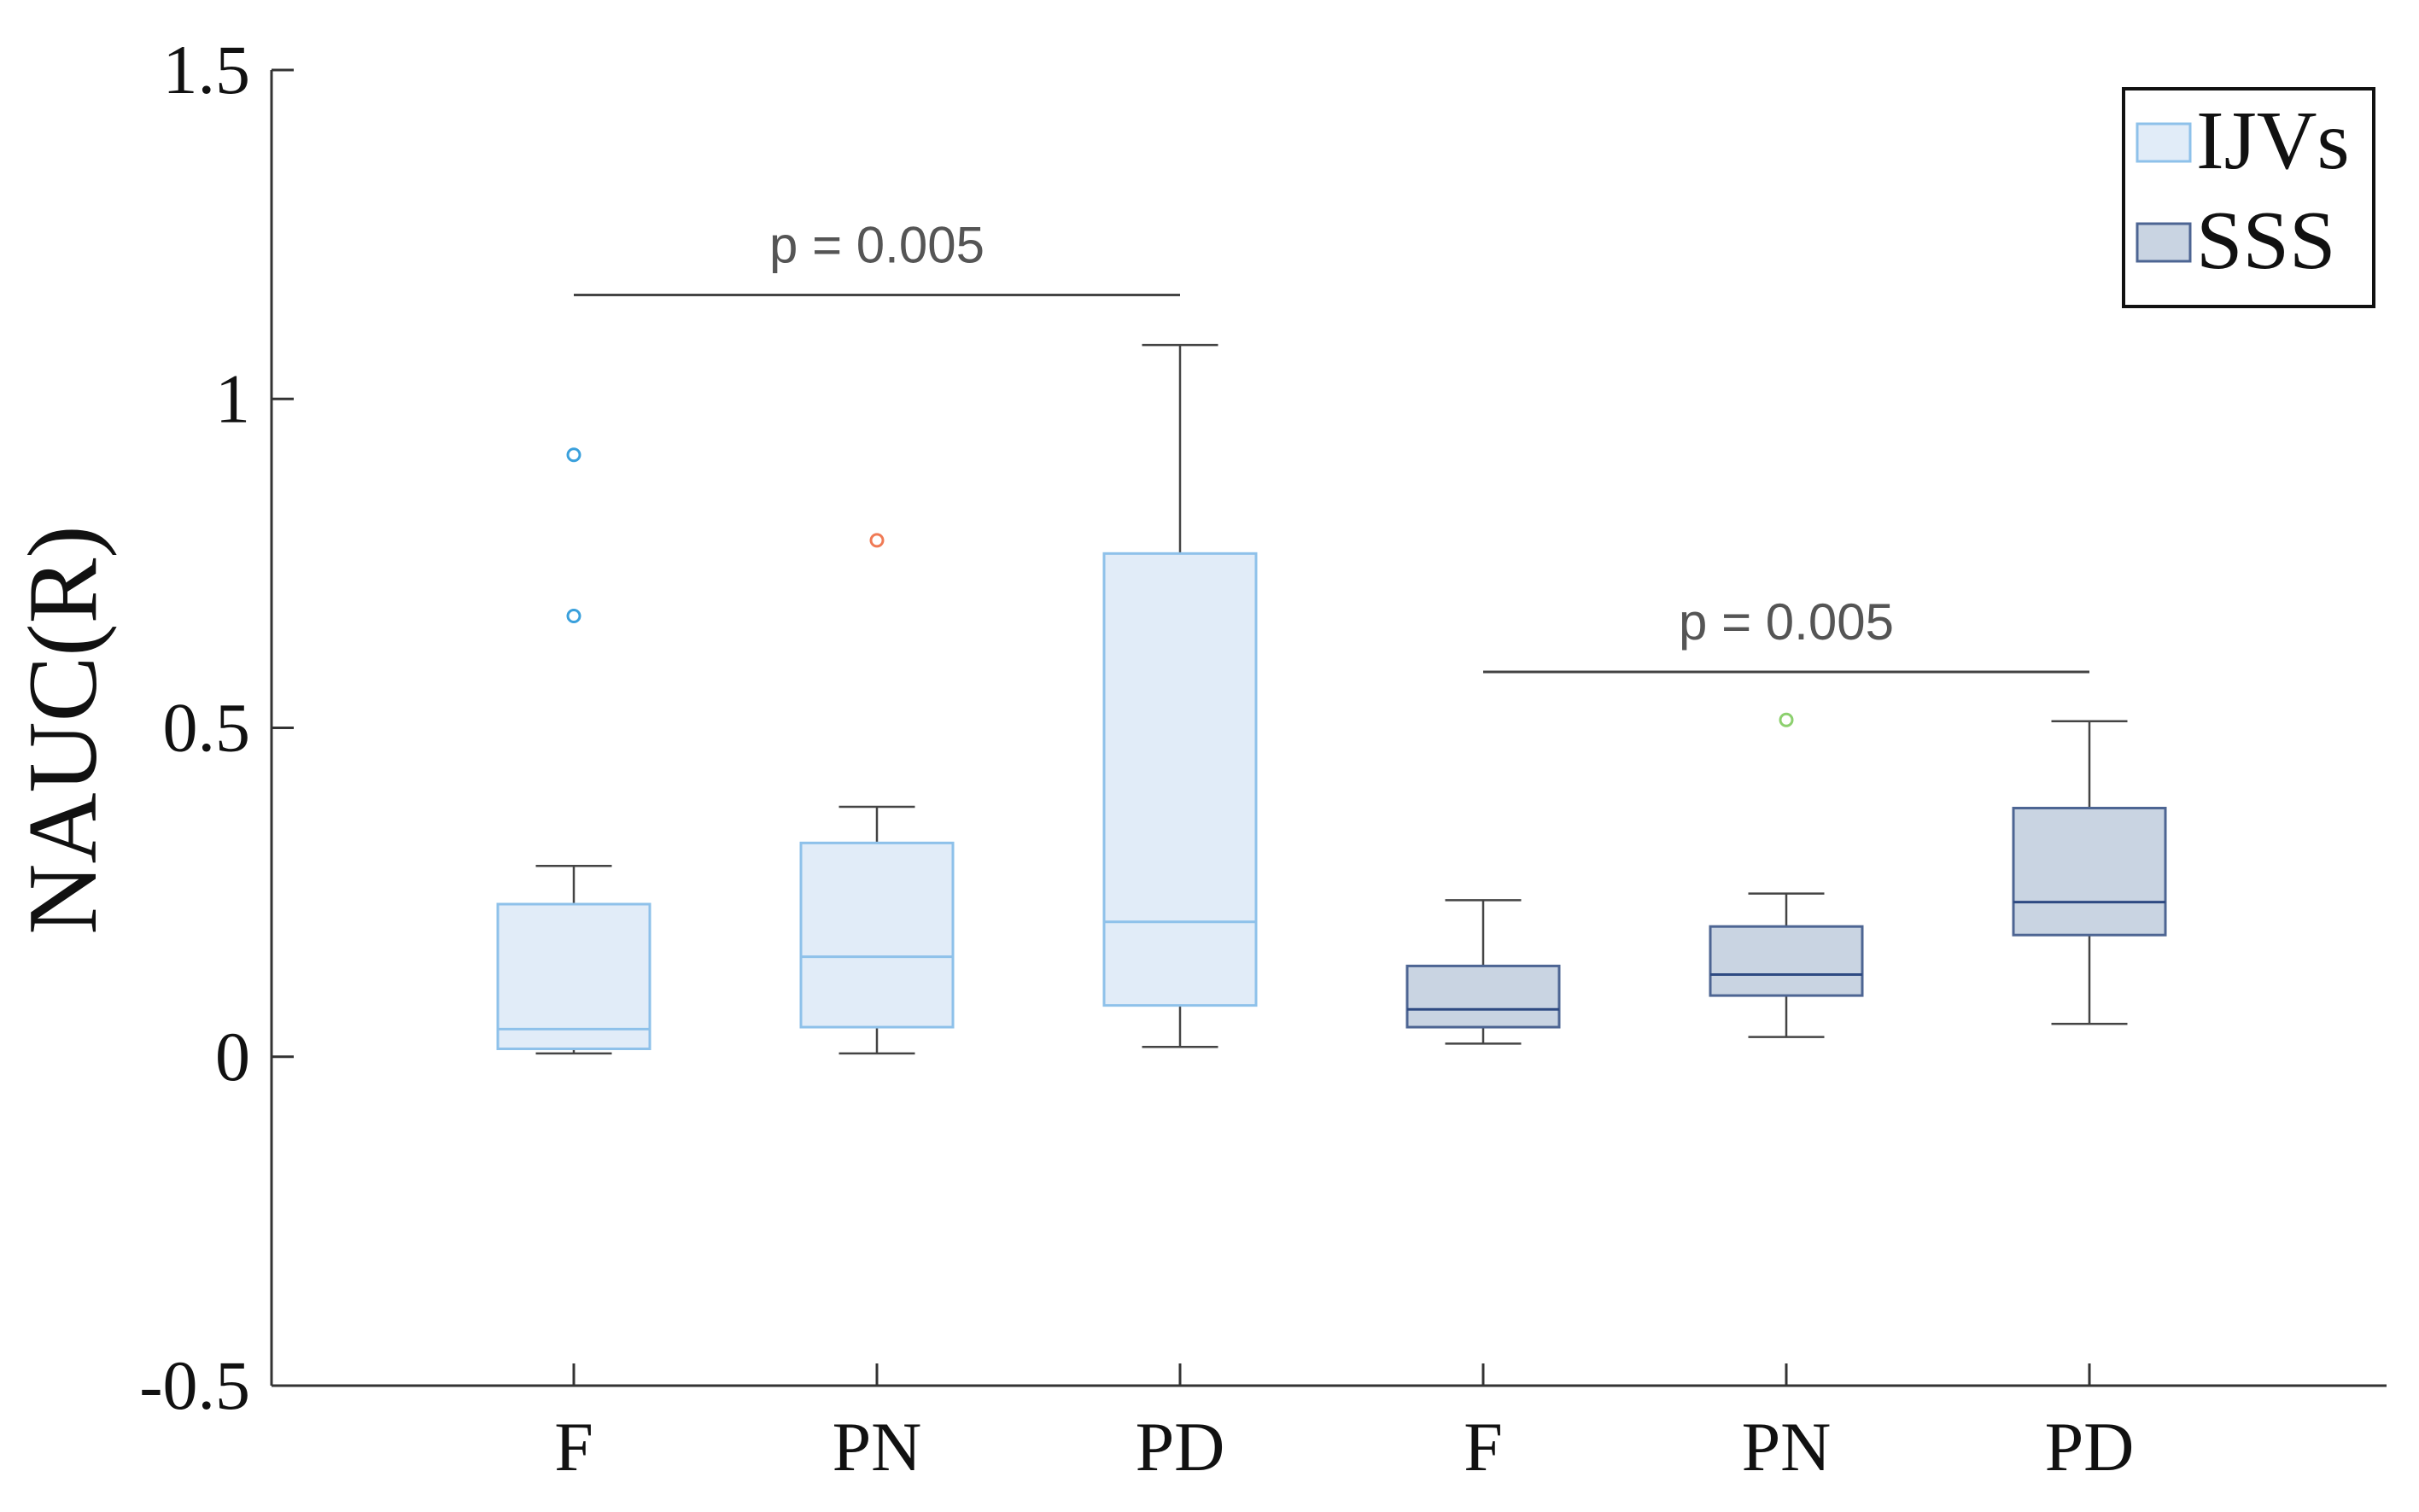 The width and height of the screenshot is (2419, 1512). I want to click on y-axis-ticks: -0.5 0 0.5 1 1.5, so click(216, 727).